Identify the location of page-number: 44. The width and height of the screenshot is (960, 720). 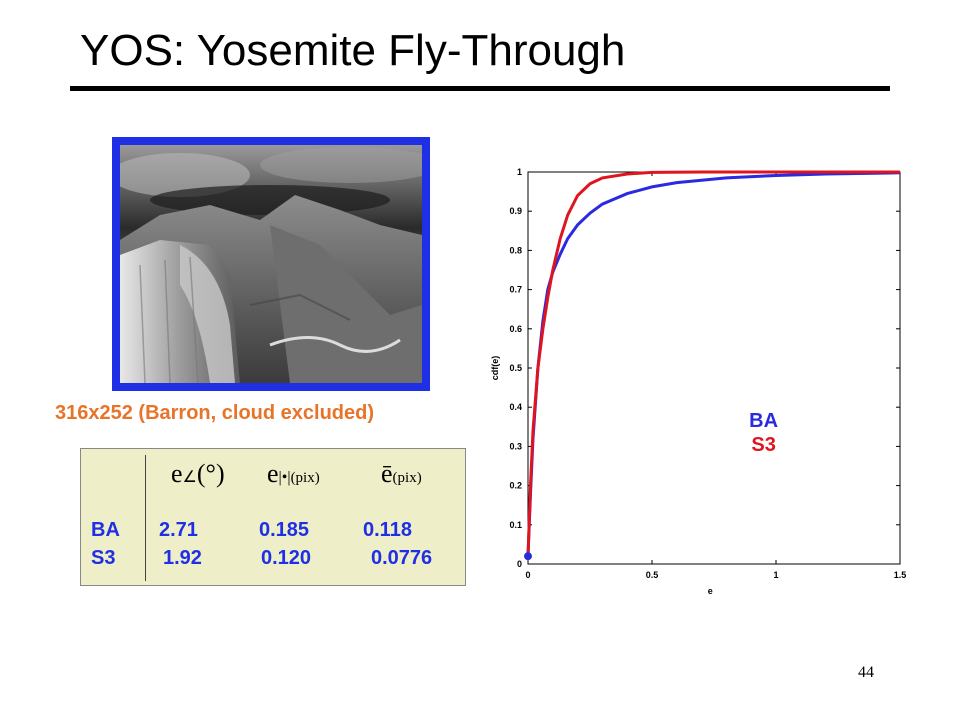
(866, 672).